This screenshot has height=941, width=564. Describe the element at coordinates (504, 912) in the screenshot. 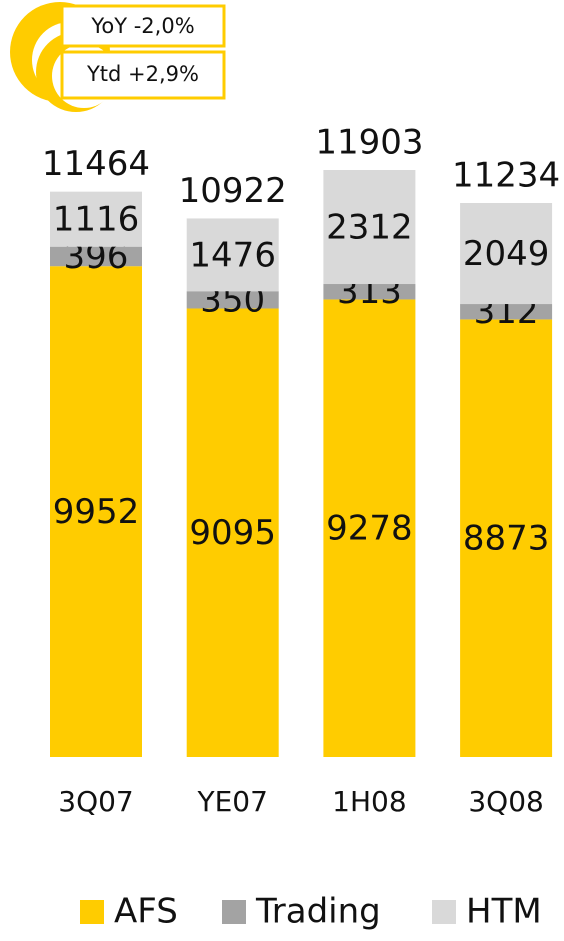

I see `legend-label: HTM` at that location.